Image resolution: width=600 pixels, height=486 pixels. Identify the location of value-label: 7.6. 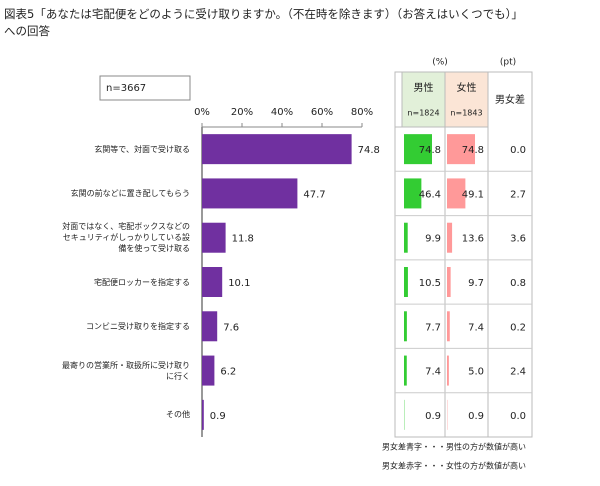
(231, 327).